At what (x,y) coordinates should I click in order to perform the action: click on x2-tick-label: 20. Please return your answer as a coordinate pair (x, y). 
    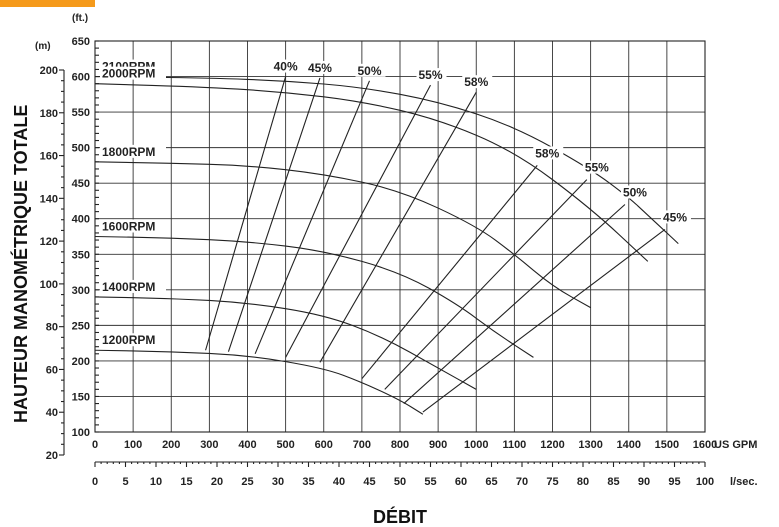
    Looking at the image, I should click on (217, 482).